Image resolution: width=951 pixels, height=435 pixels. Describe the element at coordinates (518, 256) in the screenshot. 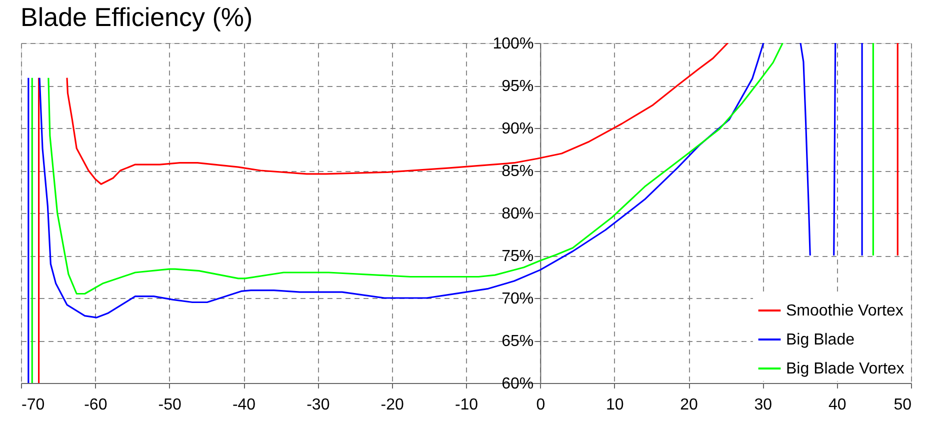

I see `y-tick-label: 75%` at that location.